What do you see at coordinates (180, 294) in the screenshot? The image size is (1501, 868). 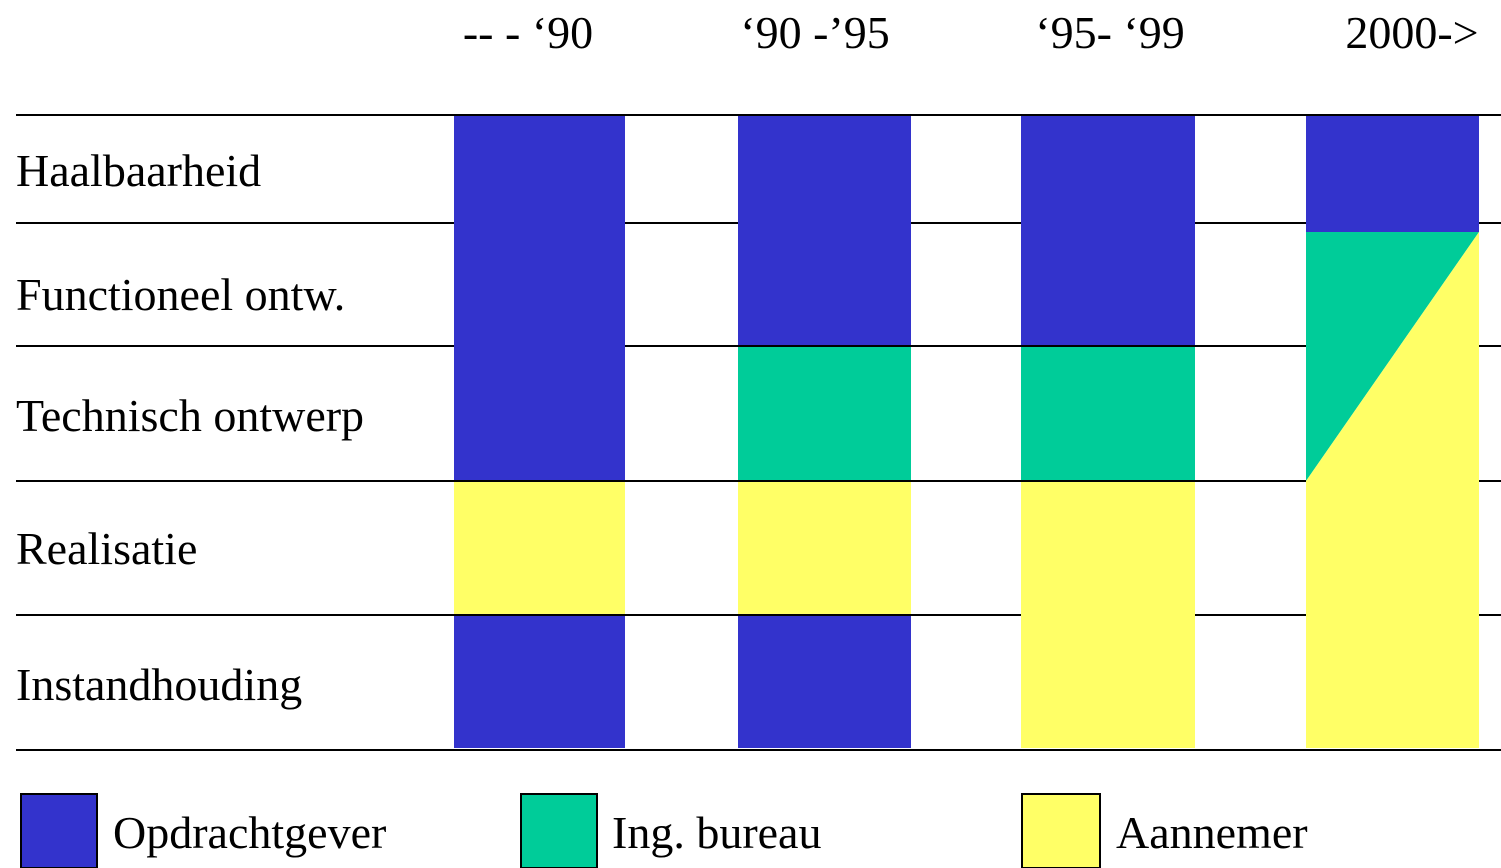 I see `row-label-2: Functioneel ontw.` at bounding box center [180, 294].